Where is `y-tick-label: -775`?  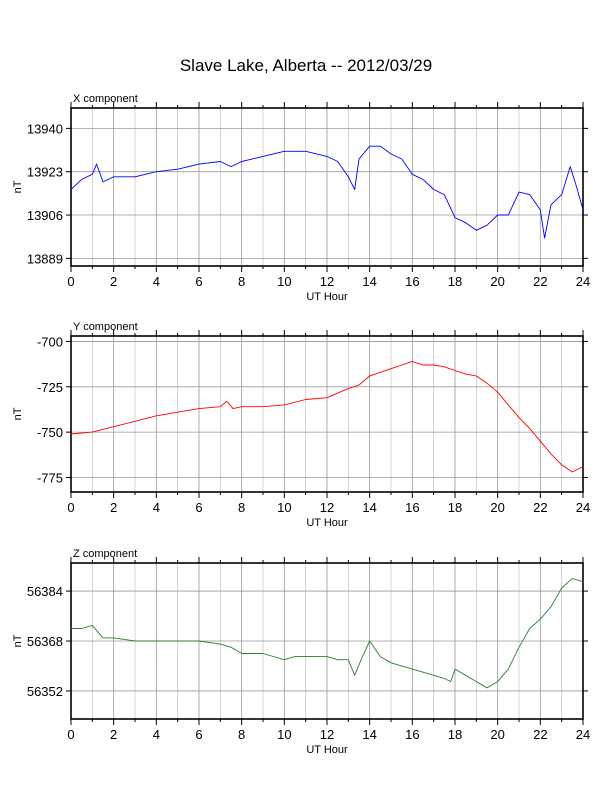 y-tick-label: -775 is located at coordinates (50, 477).